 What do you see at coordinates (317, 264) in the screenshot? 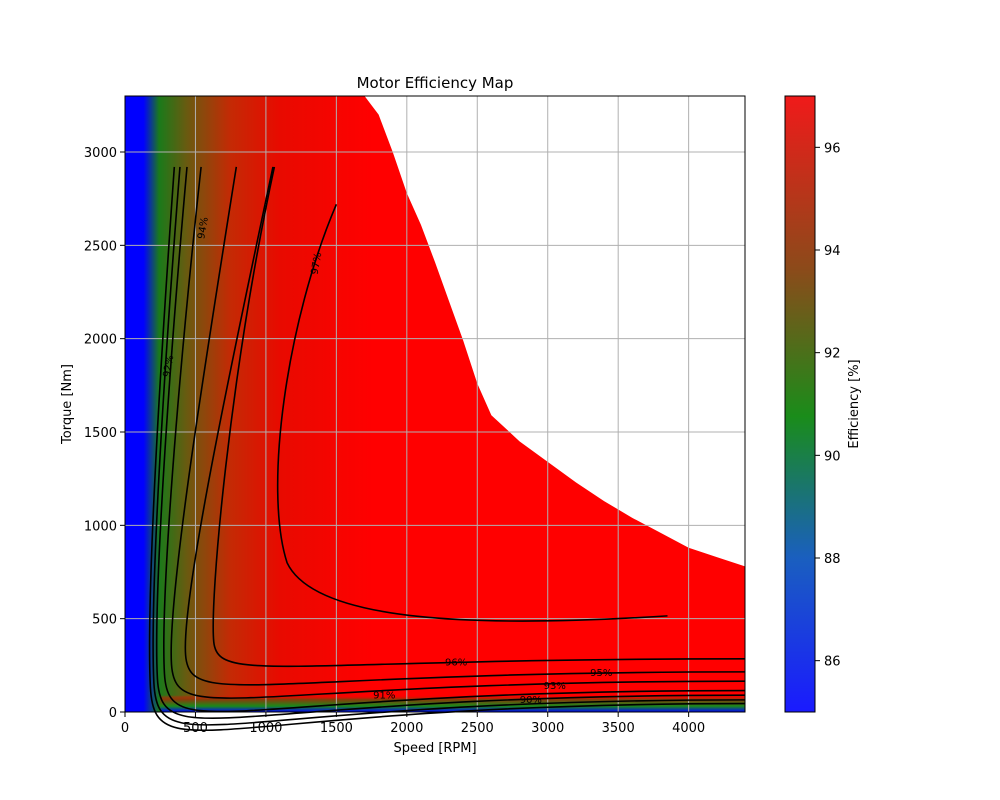
I see `contour-label: 97%` at bounding box center [317, 264].